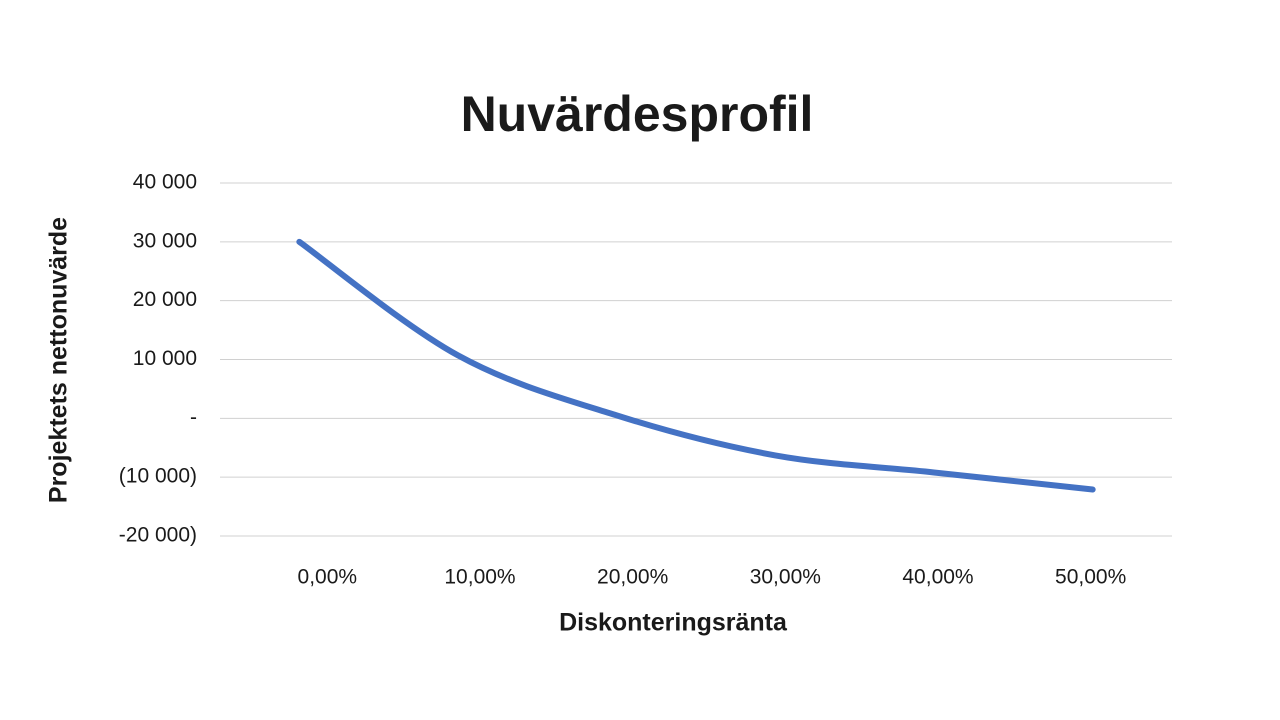 The image size is (1280, 720). I want to click on y-tick-label: 10 000, so click(165, 358).